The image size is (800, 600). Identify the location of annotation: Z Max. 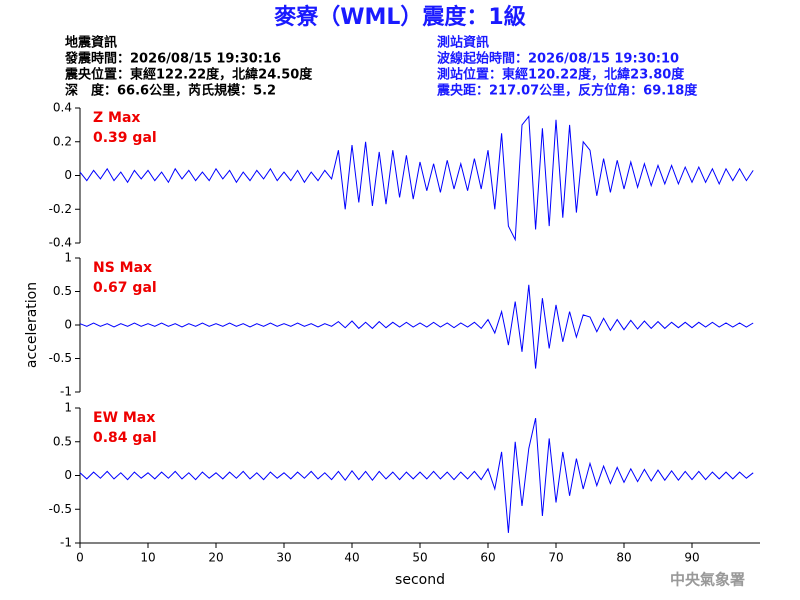
(116, 118).